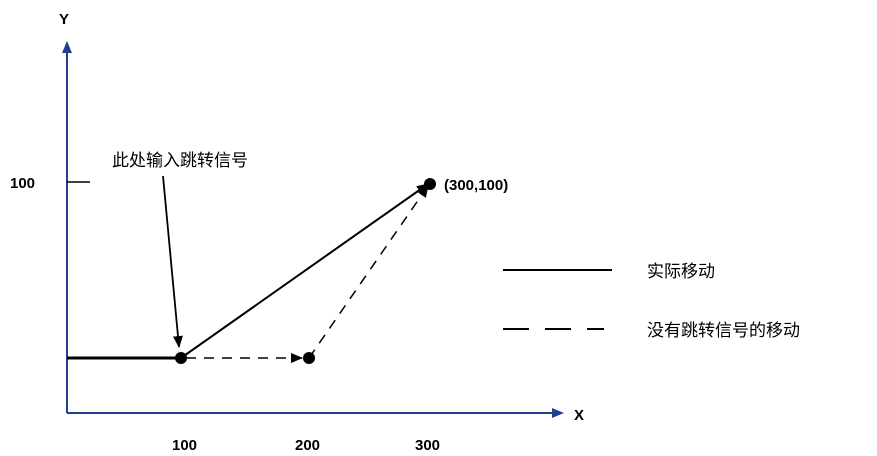 This screenshot has height=456, width=877. Describe the element at coordinates (172, 261) in the screenshot. I see `jump-input-pointer` at that location.